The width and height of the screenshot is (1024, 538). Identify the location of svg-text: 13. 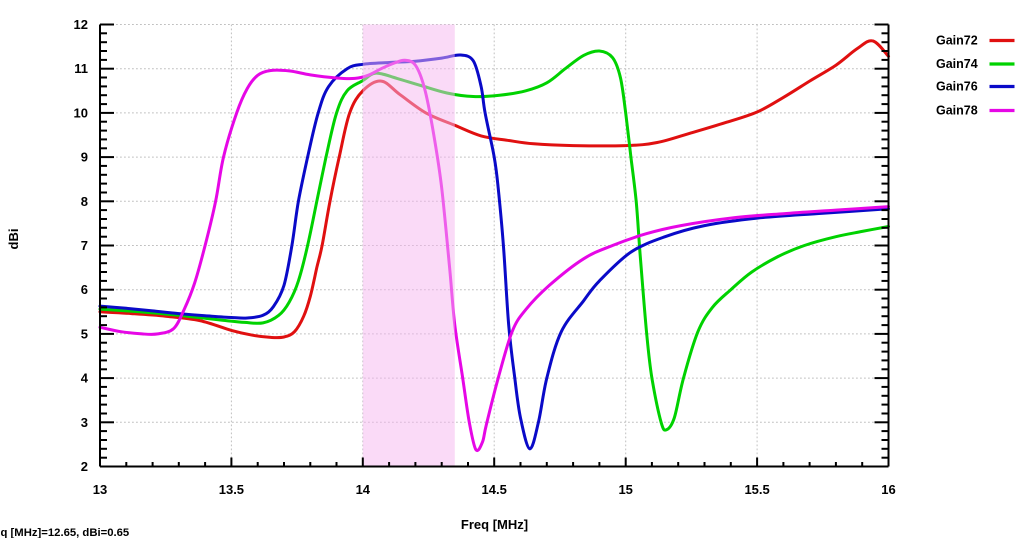
(100, 489).